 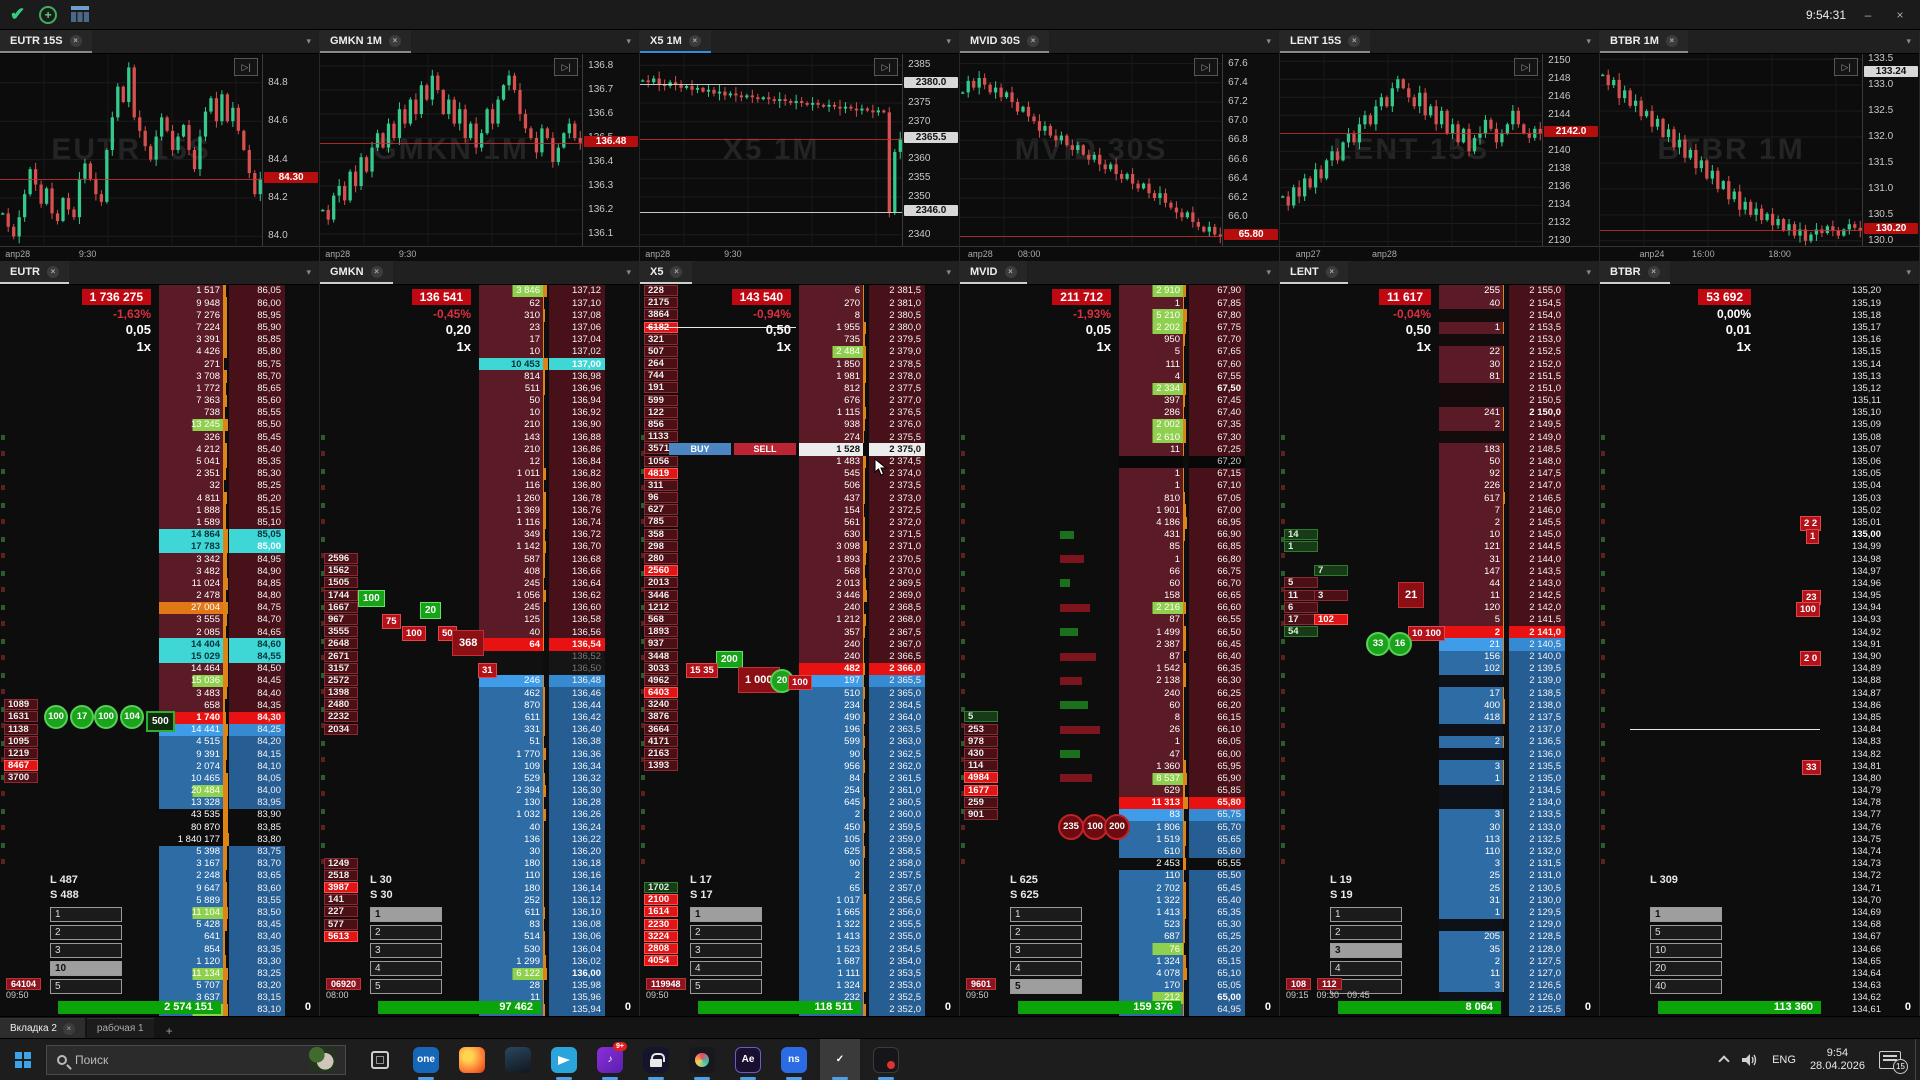 What do you see at coordinates (1822, 571) in the screenshot?
I see `ladder-row: 134,97` at bounding box center [1822, 571].